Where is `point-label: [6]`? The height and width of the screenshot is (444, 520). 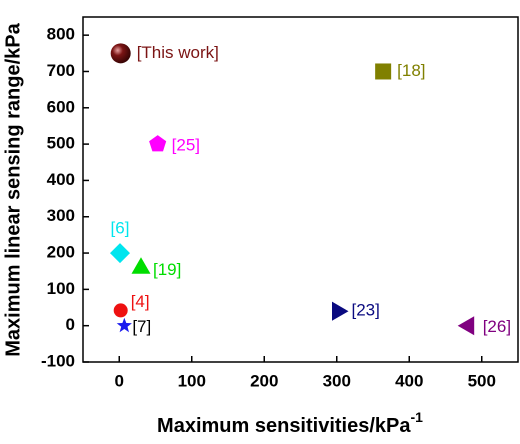
point-label: [6] is located at coordinates (120, 228).